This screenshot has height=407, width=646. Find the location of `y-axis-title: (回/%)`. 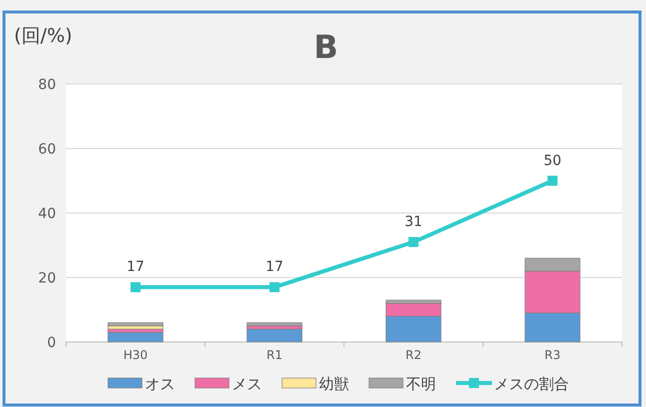

y-axis-title: (回/%) is located at coordinates (43, 36).